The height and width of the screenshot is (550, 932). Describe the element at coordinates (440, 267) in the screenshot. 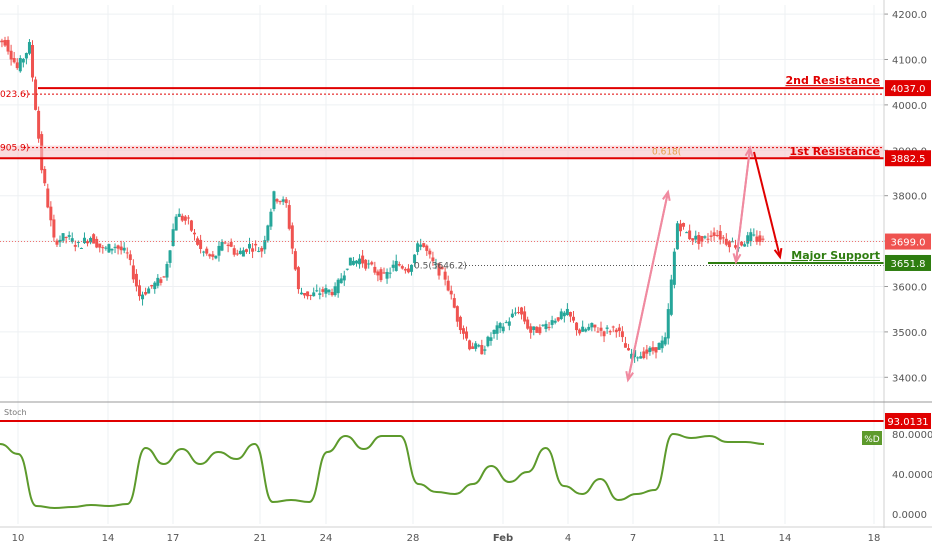

I see `fib-05-label: 0.5(3646.2)` at that location.